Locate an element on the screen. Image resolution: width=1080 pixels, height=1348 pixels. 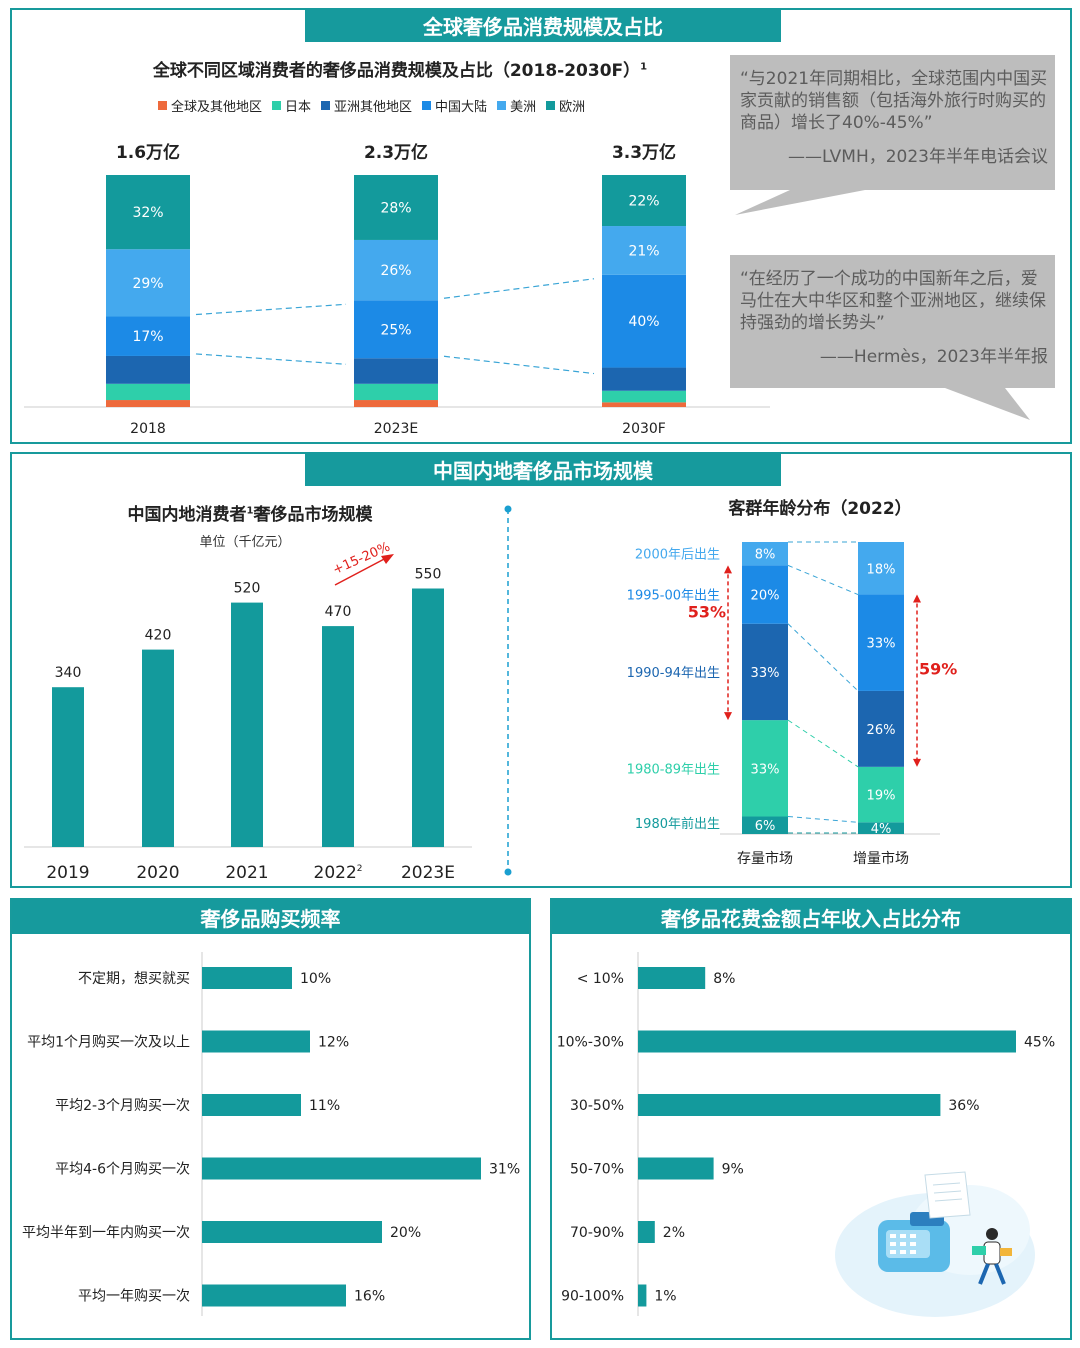
legend-item: 日本 is located at coordinates (291, 105).